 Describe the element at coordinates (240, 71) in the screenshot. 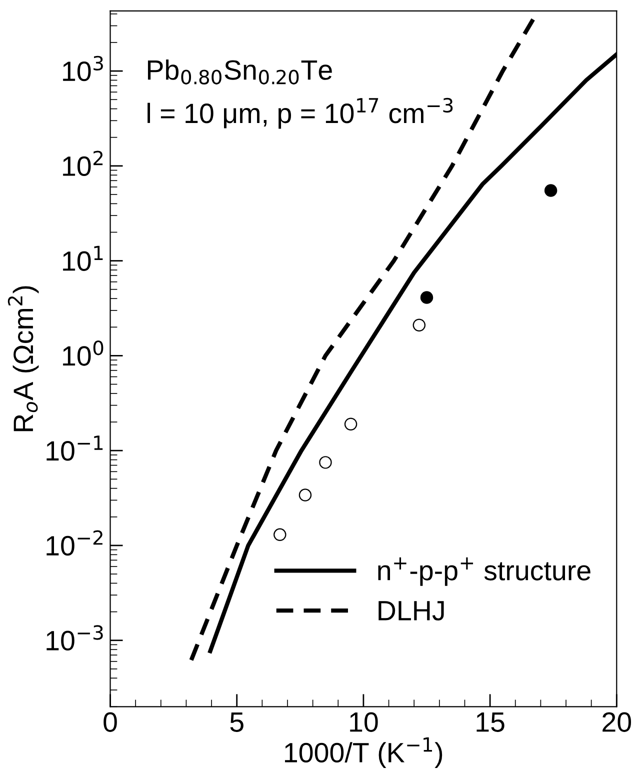

I see `annotation: Pb$_{0.80}$Sn$_{0.20}$Te` at that location.